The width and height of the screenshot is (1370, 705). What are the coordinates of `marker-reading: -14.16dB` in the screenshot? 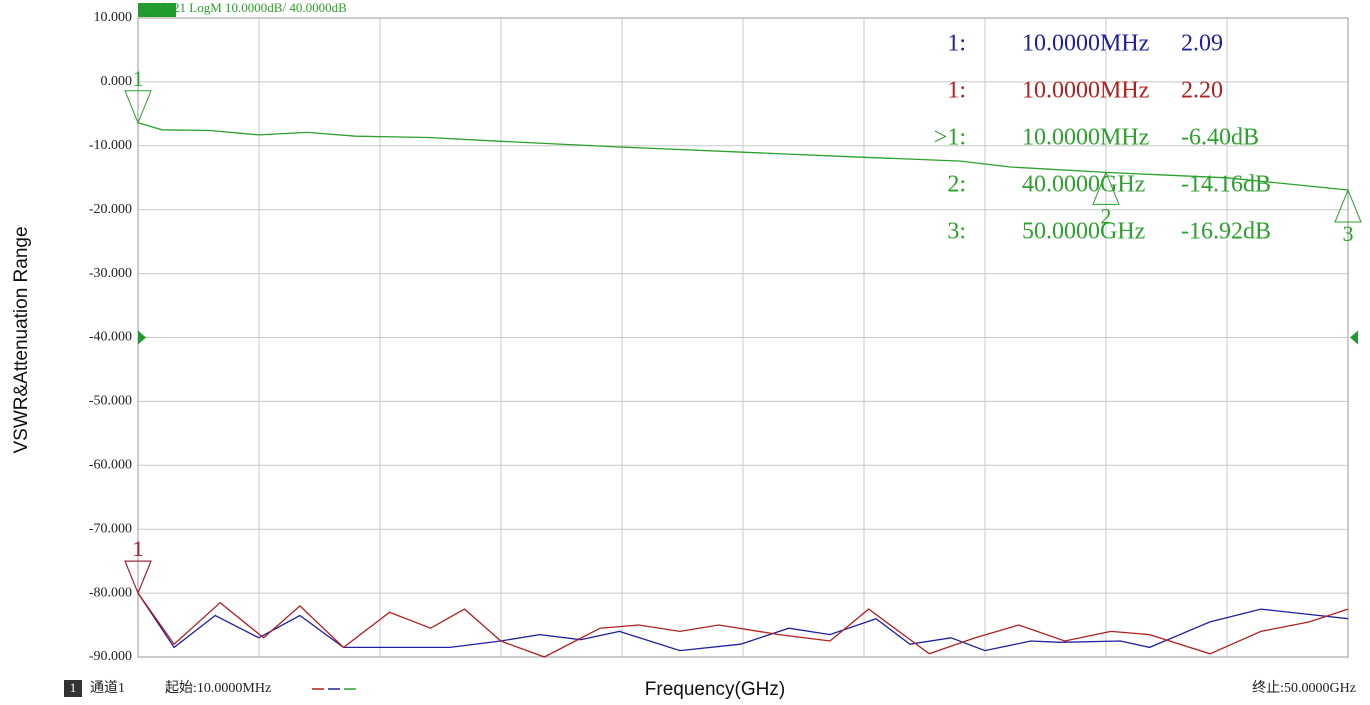 It's located at (1226, 185).